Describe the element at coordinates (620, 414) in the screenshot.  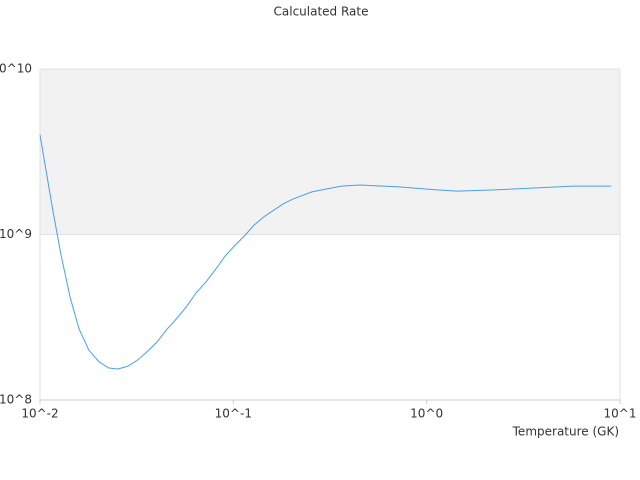
I see `x-tick-label: 10^1` at that location.